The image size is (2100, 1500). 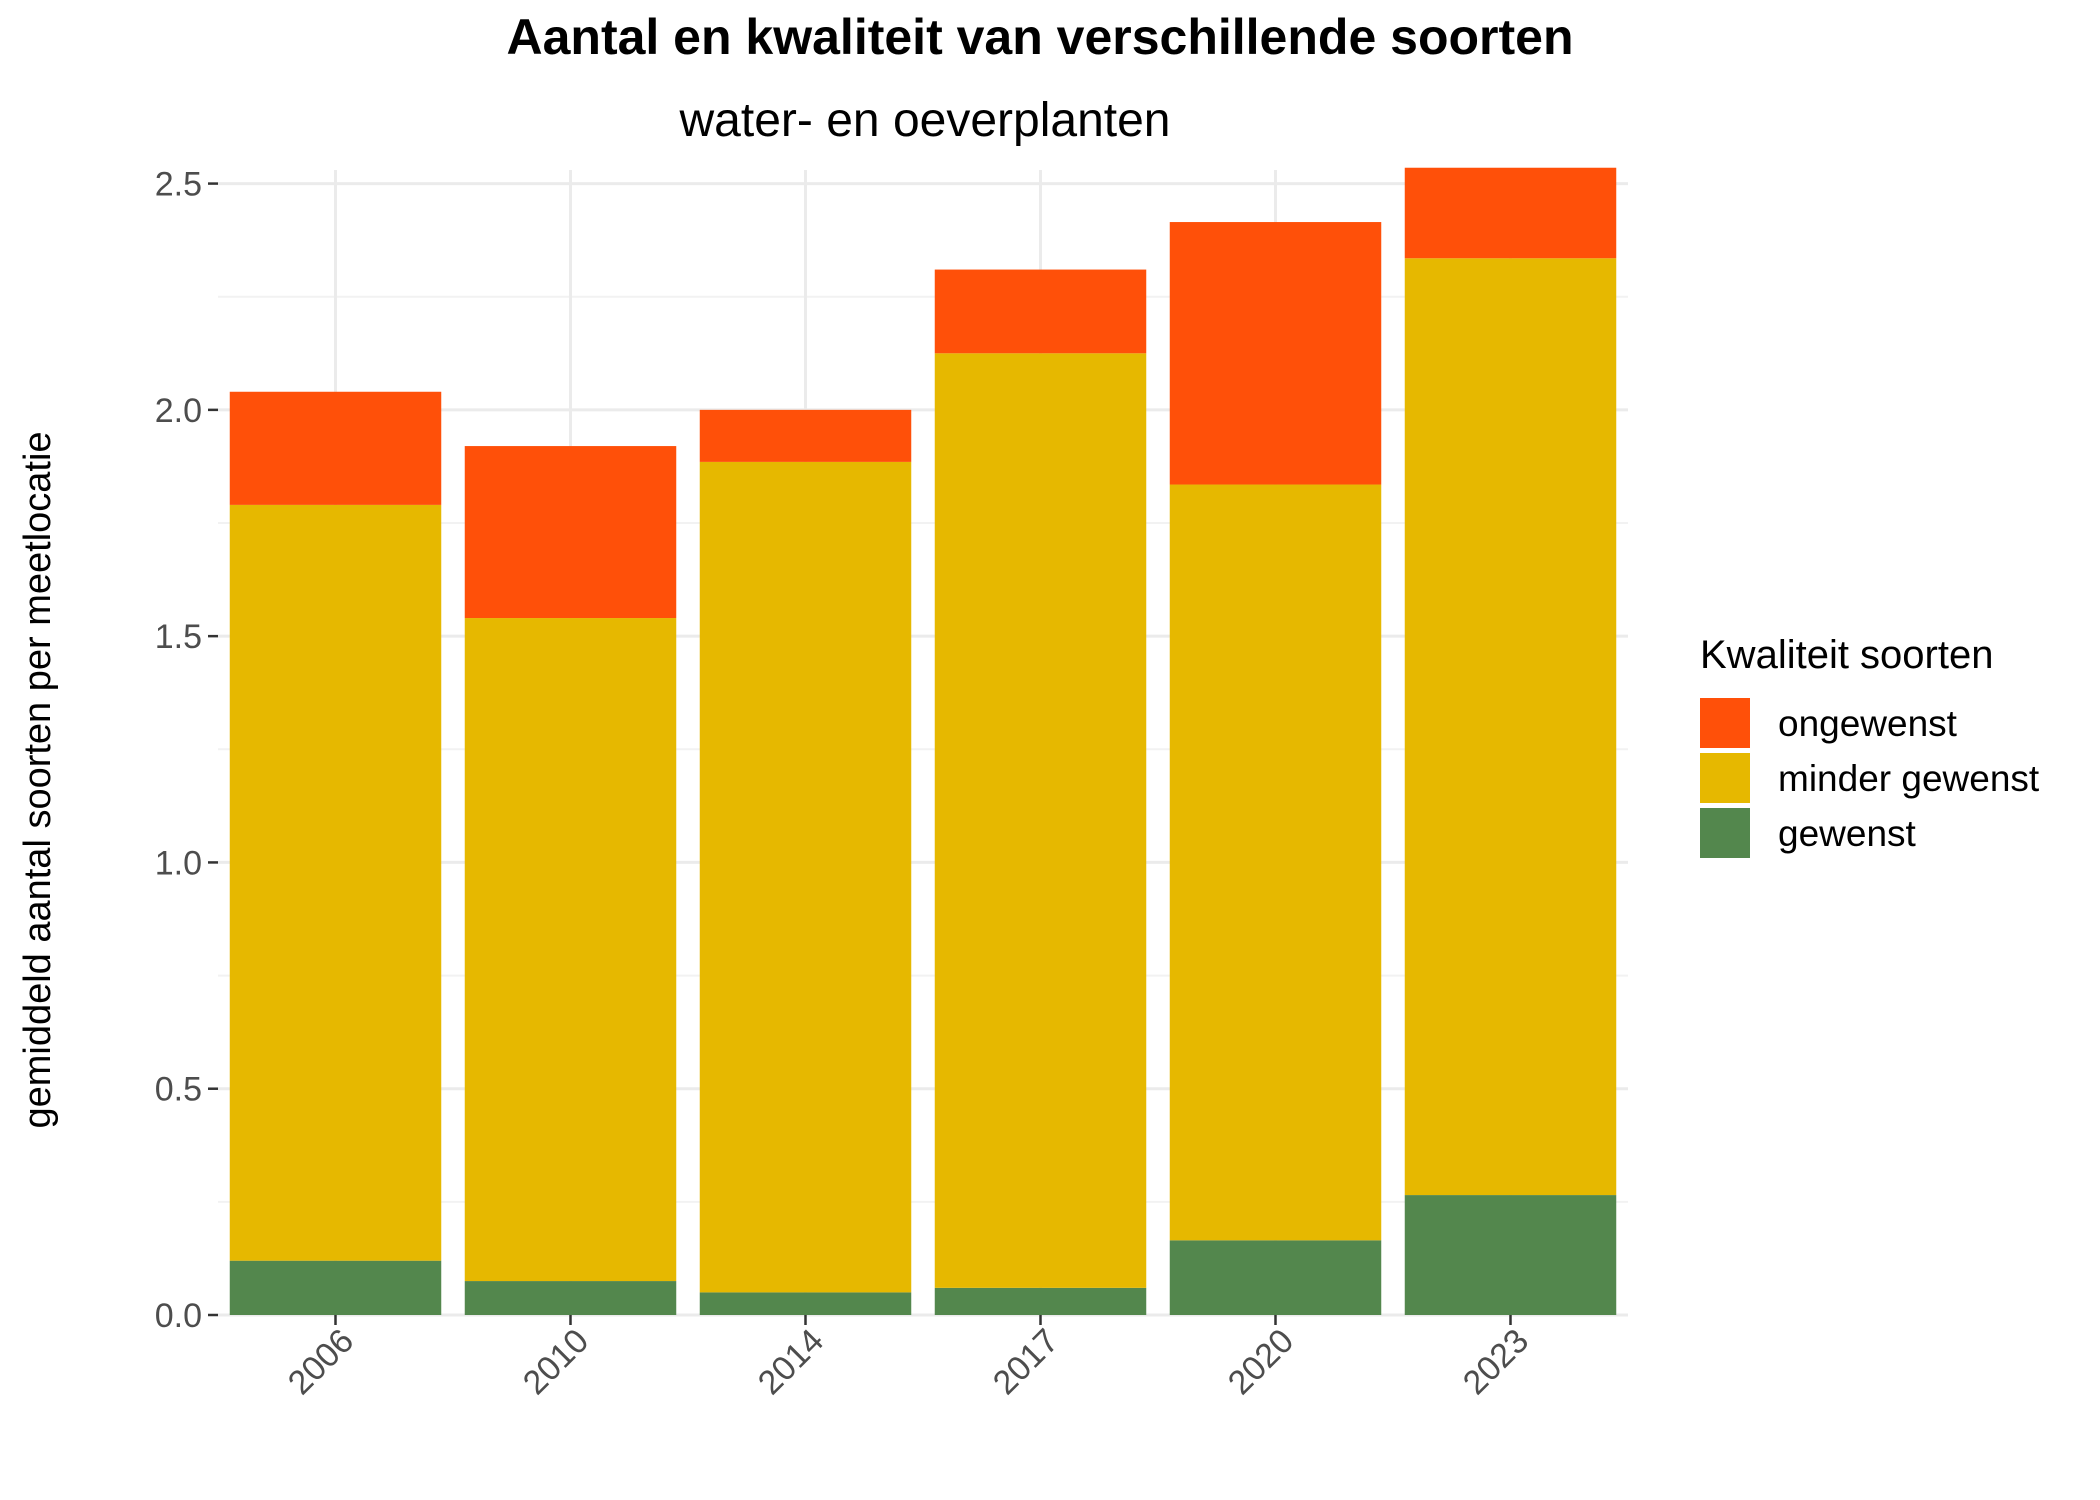 What do you see at coordinates (1909, 778) in the screenshot?
I see `legend-label: minder gewenst` at bounding box center [1909, 778].